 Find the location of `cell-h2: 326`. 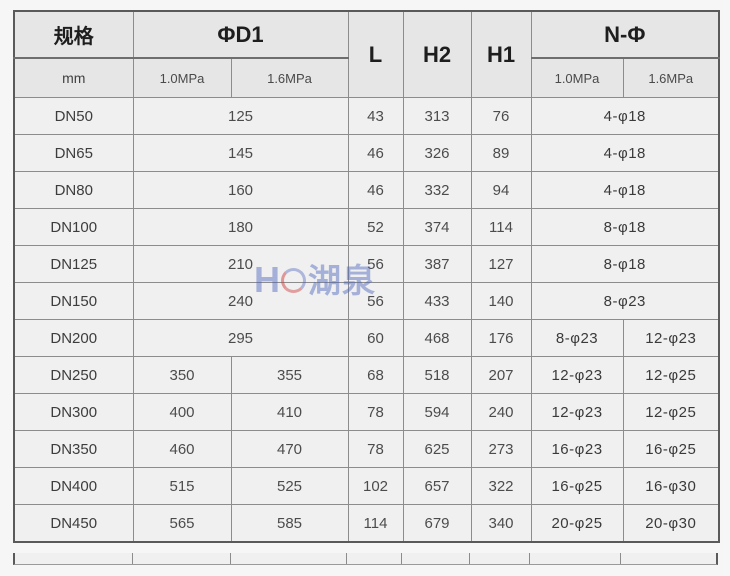

cell-h2: 326 is located at coordinates (437, 153).